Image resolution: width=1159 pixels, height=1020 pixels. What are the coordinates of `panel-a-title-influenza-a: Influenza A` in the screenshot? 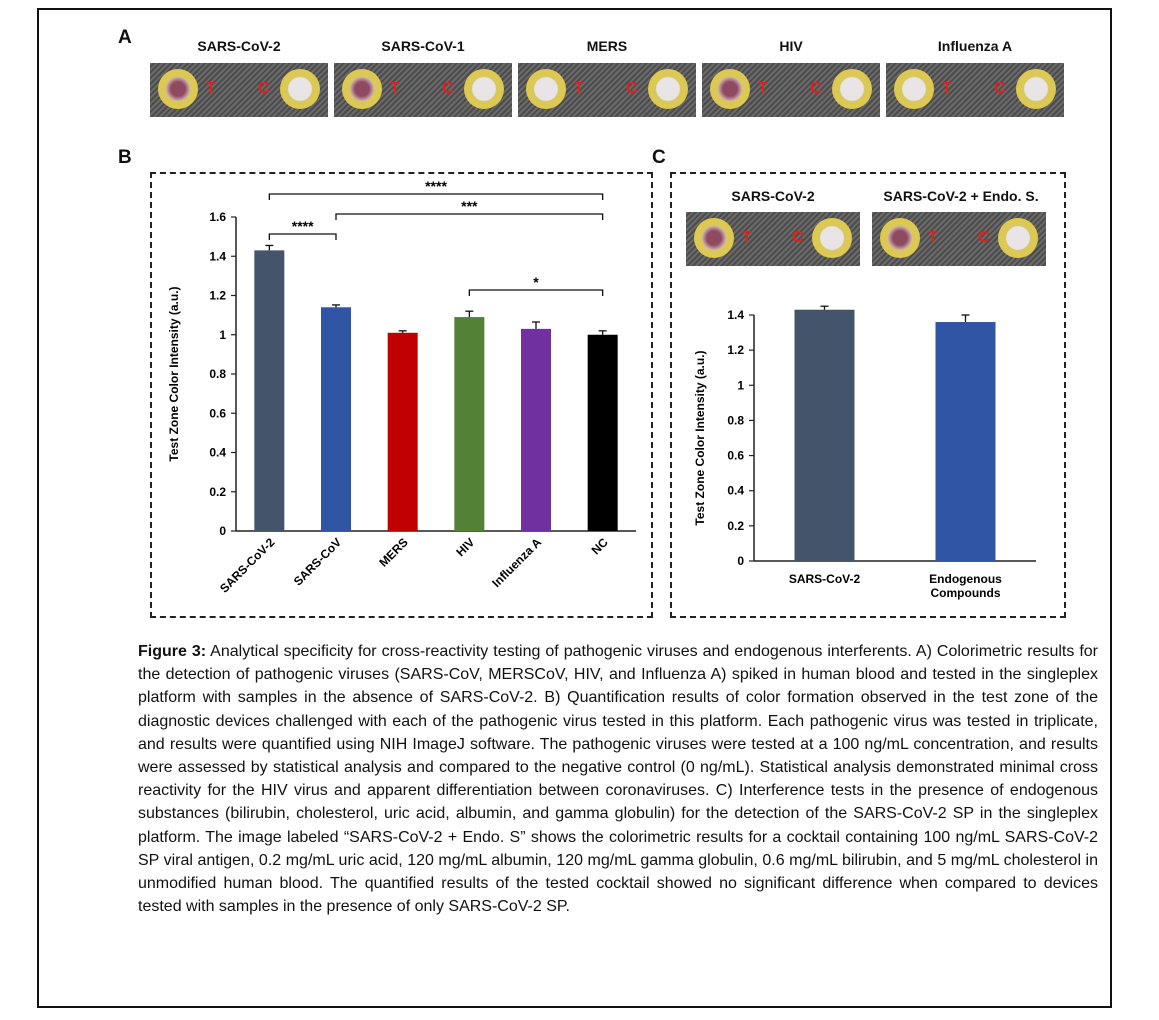 It's located at (975, 46).